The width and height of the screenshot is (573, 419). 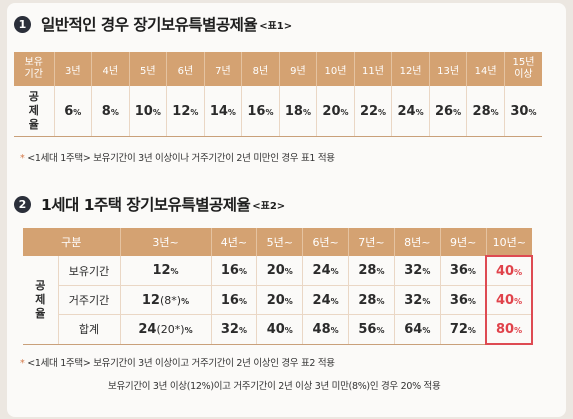 I want to click on table1-row-label: 공 제 율, so click(x=34, y=111).